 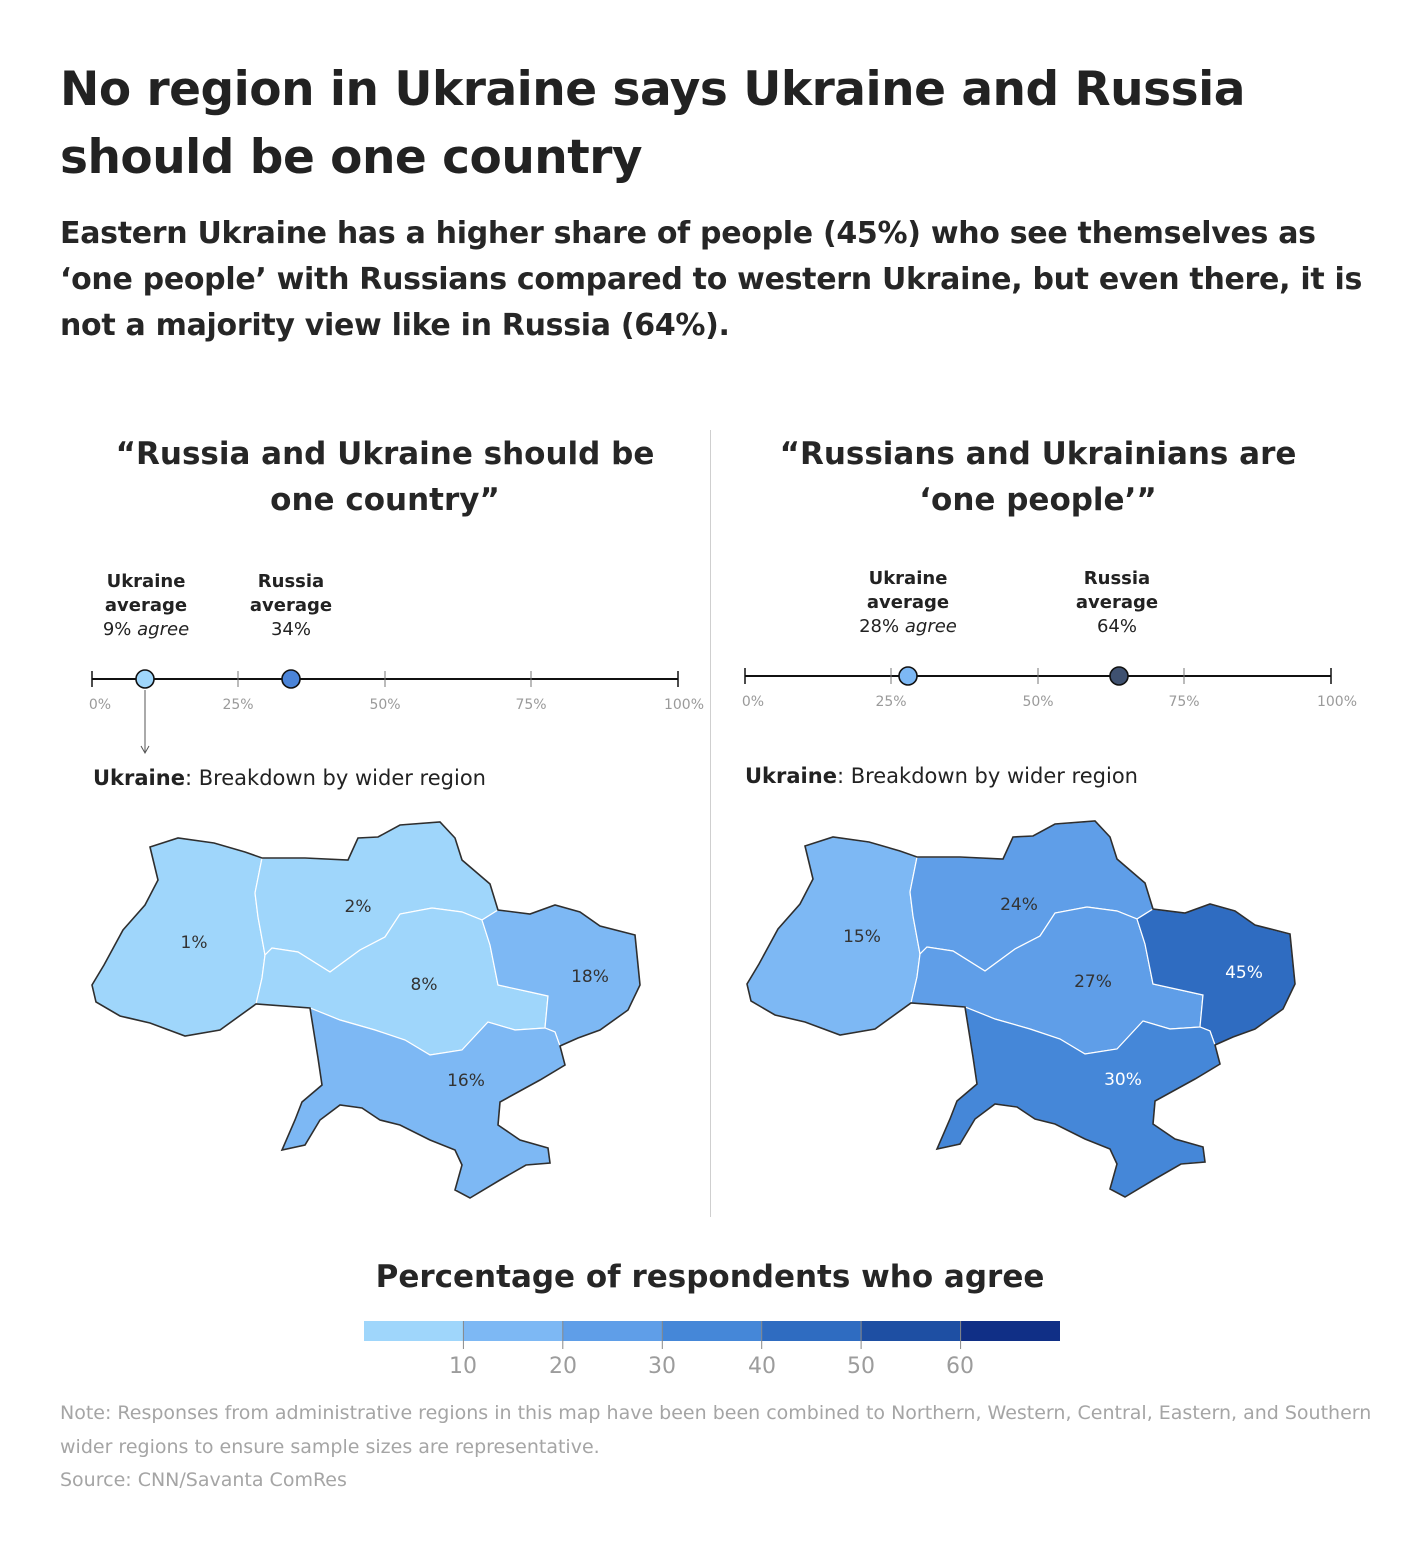 I want to click on source-text: Source: CNN/Savanta ComRes, so click(x=203, y=1480).